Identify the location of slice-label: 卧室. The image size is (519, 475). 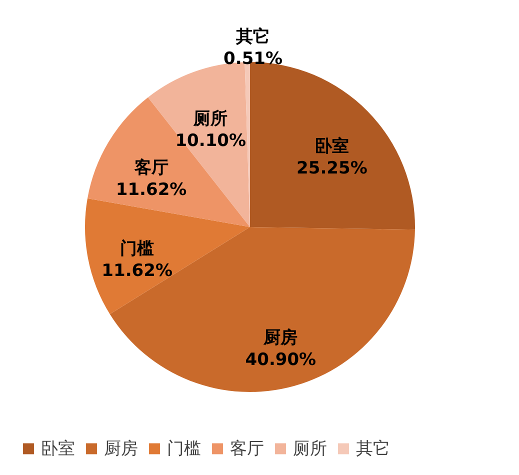
(331, 146).